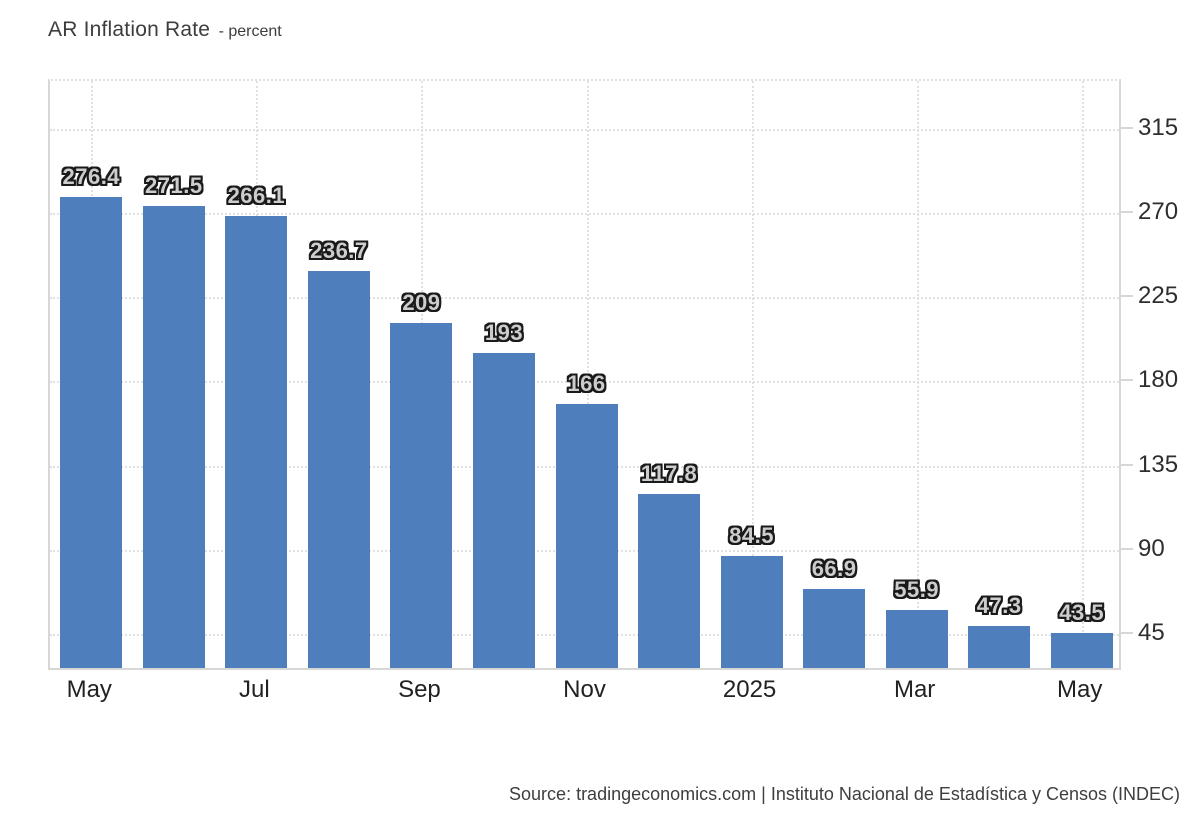  What do you see at coordinates (256, 196) in the screenshot?
I see `bar-value-label: 266.1` at bounding box center [256, 196].